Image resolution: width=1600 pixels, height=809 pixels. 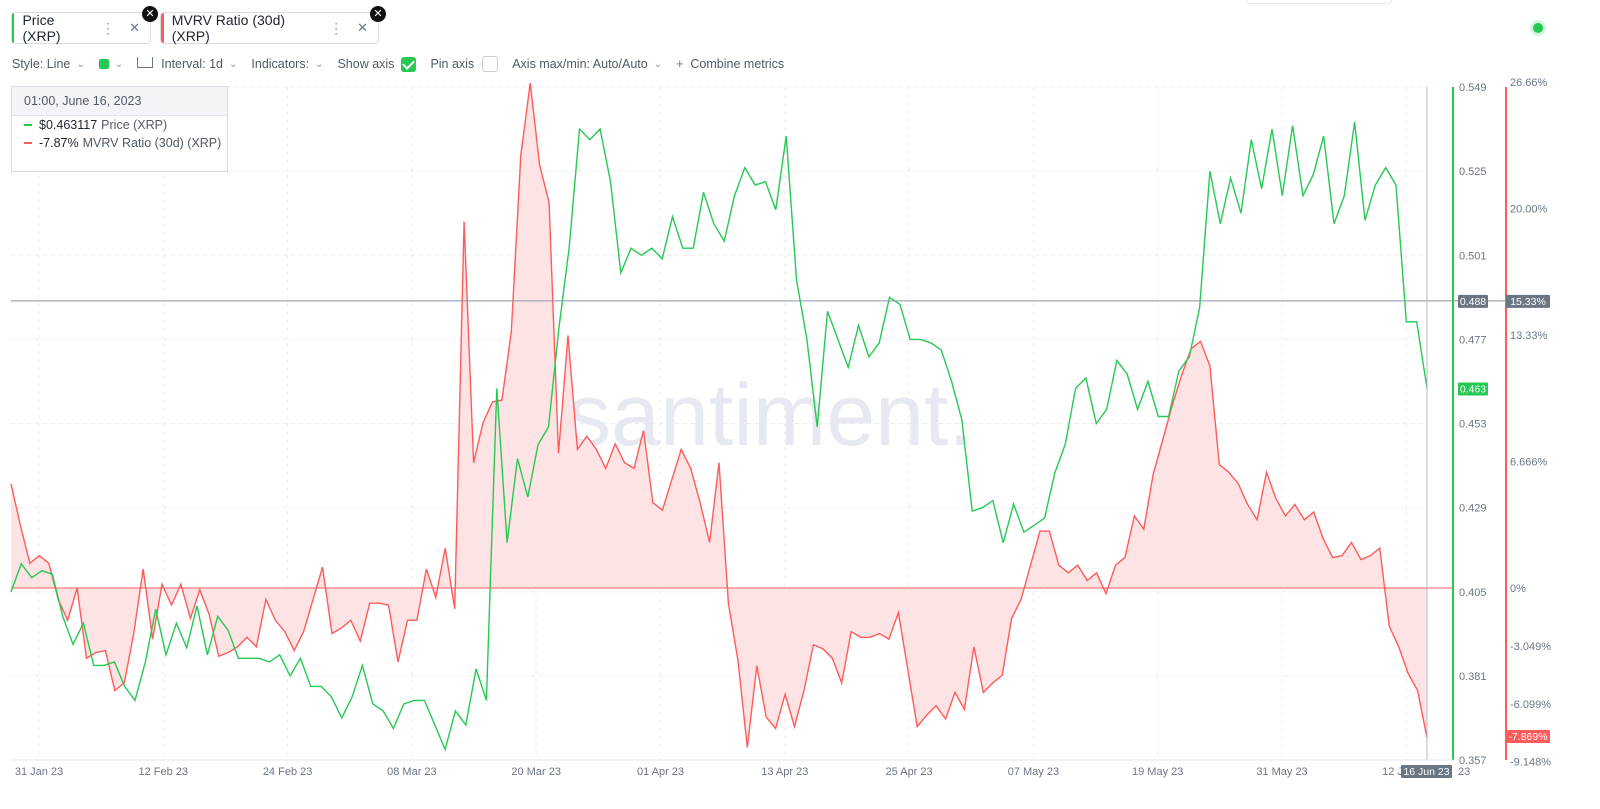 What do you see at coordinates (119, 101) in the screenshot?
I see `tooltip-datetime: 01:00, June 16, 2023` at bounding box center [119, 101].